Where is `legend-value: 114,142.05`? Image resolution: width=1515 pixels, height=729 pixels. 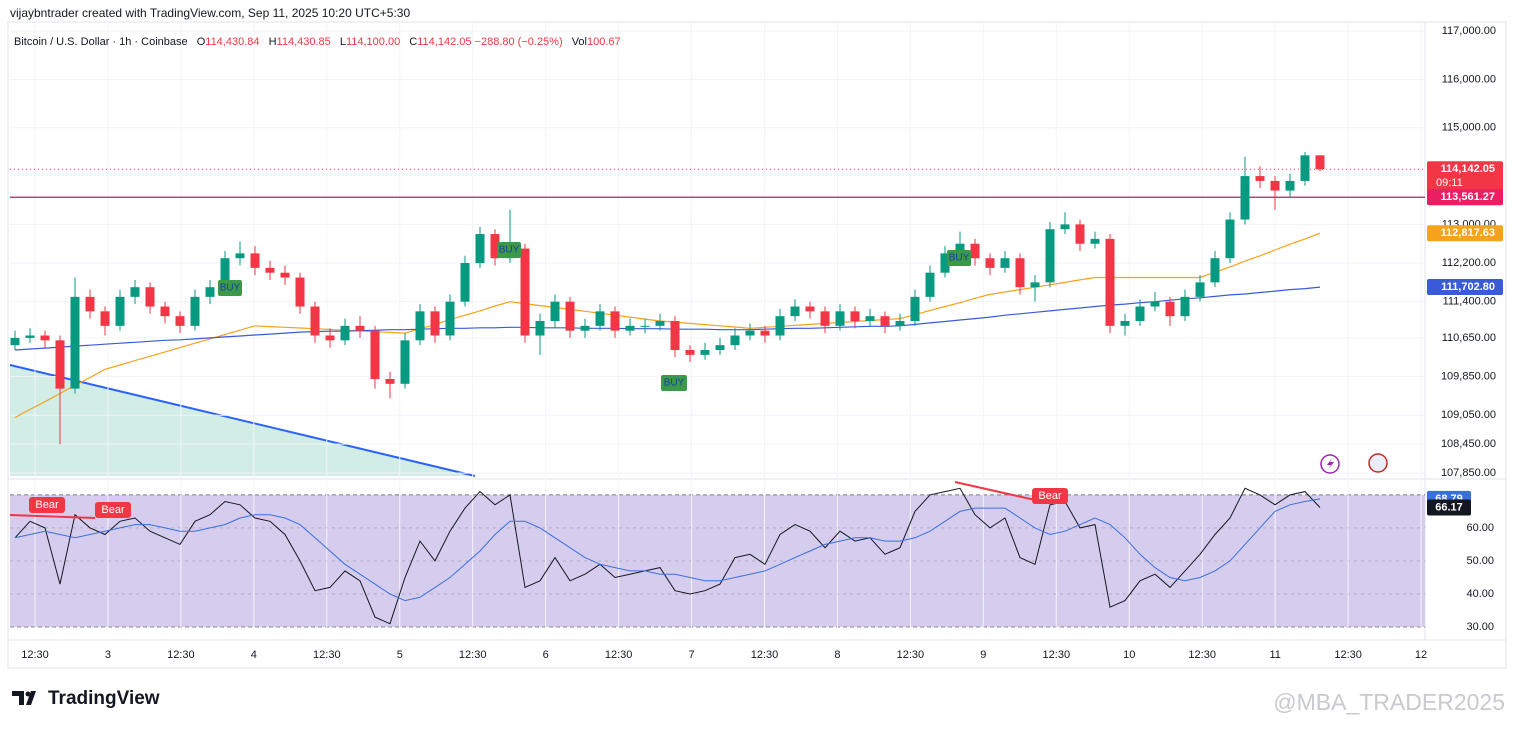 legend-value: 114,142.05 is located at coordinates (444, 42).